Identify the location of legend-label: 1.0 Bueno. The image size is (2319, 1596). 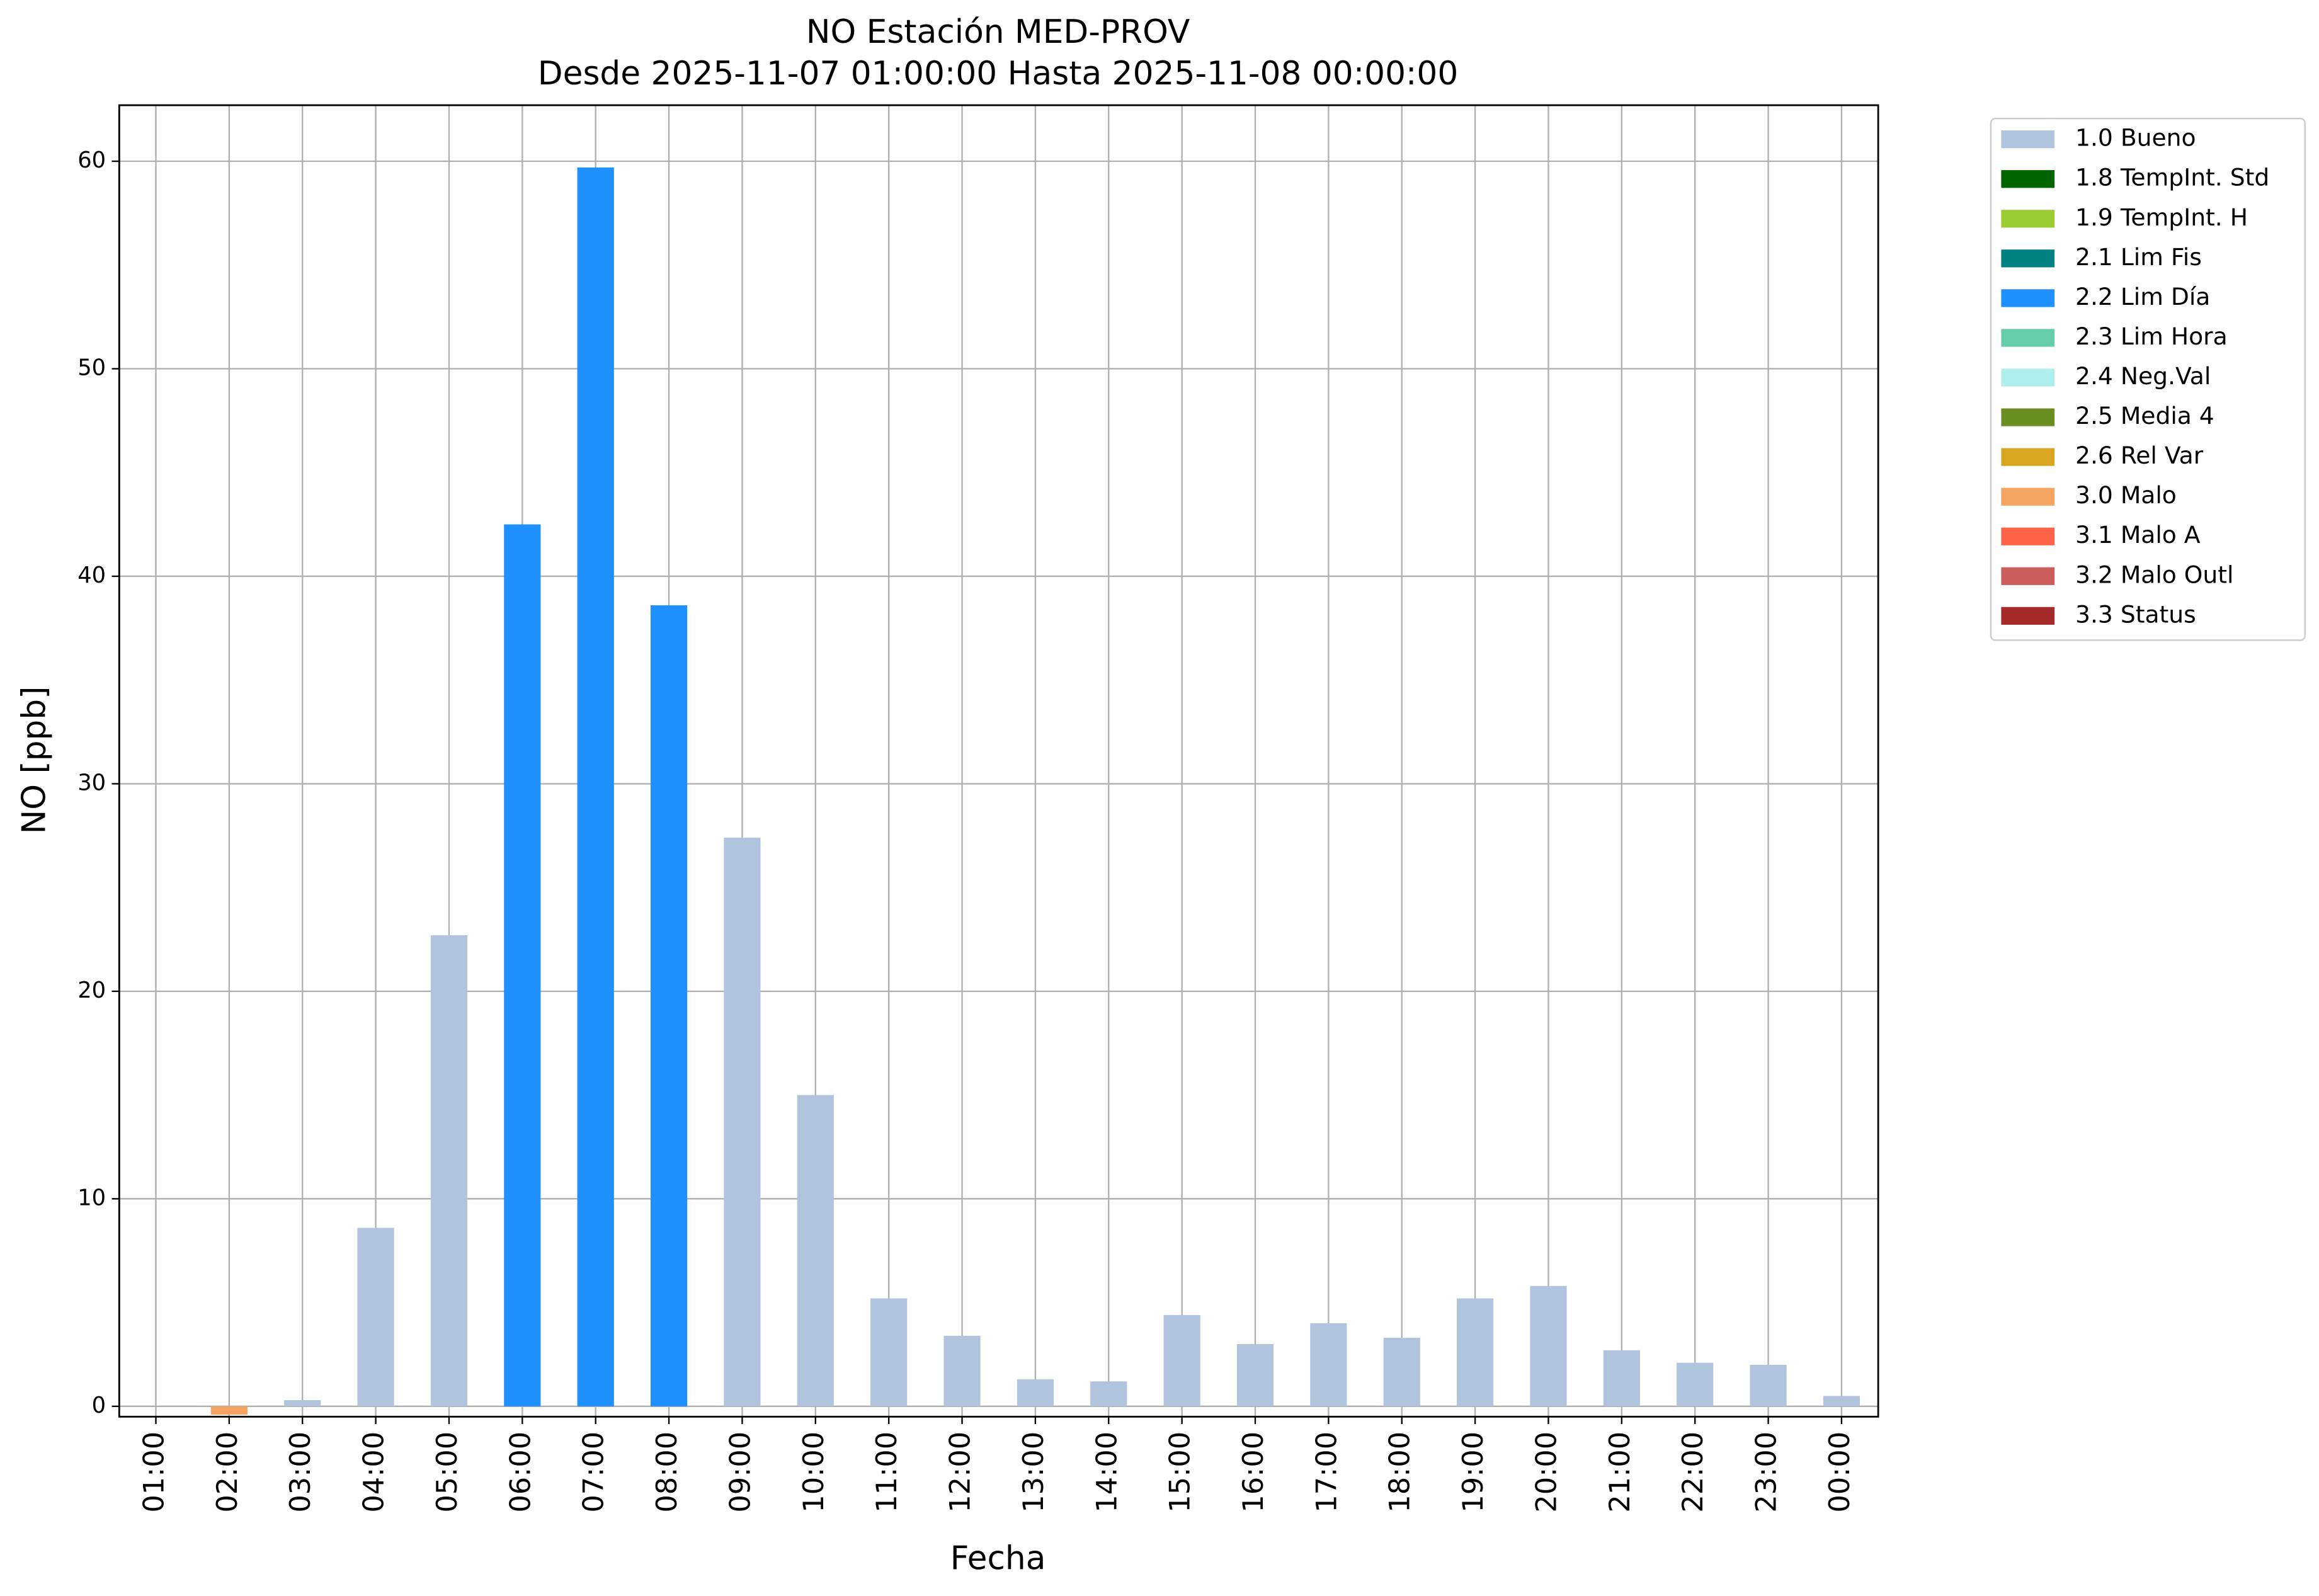
(2135, 138).